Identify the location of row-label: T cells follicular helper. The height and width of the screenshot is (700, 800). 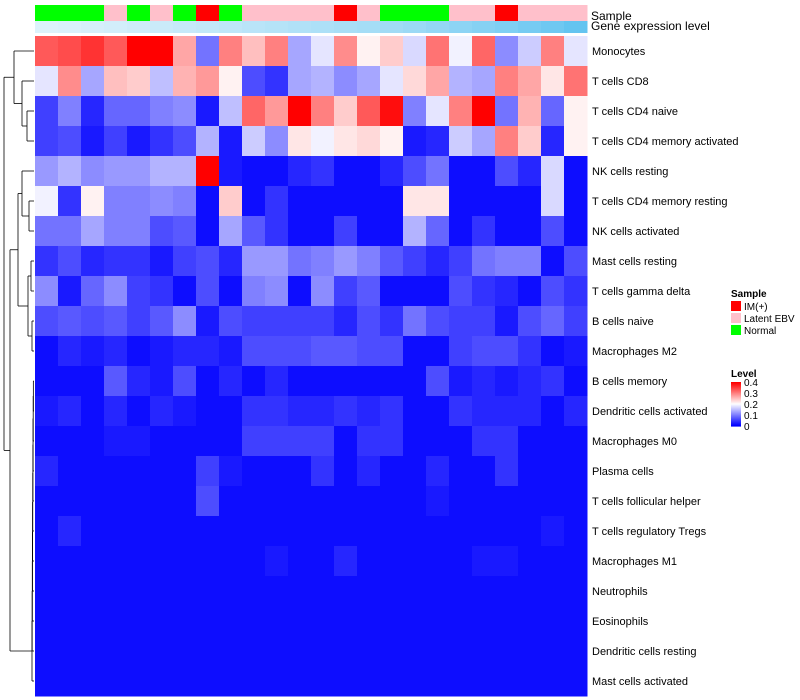
(646, 502).